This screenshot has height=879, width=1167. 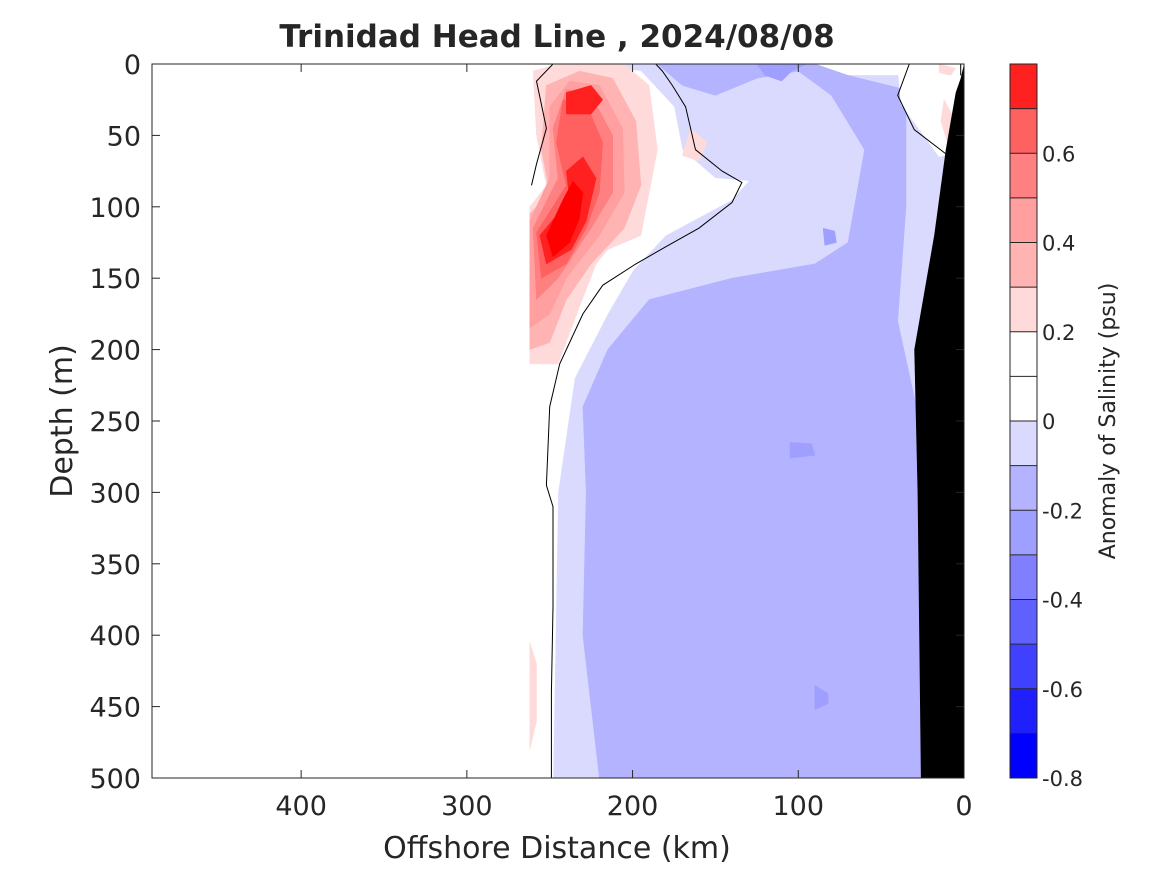 I want to click on y-tick-label: 200, so click(x=115, y=351).